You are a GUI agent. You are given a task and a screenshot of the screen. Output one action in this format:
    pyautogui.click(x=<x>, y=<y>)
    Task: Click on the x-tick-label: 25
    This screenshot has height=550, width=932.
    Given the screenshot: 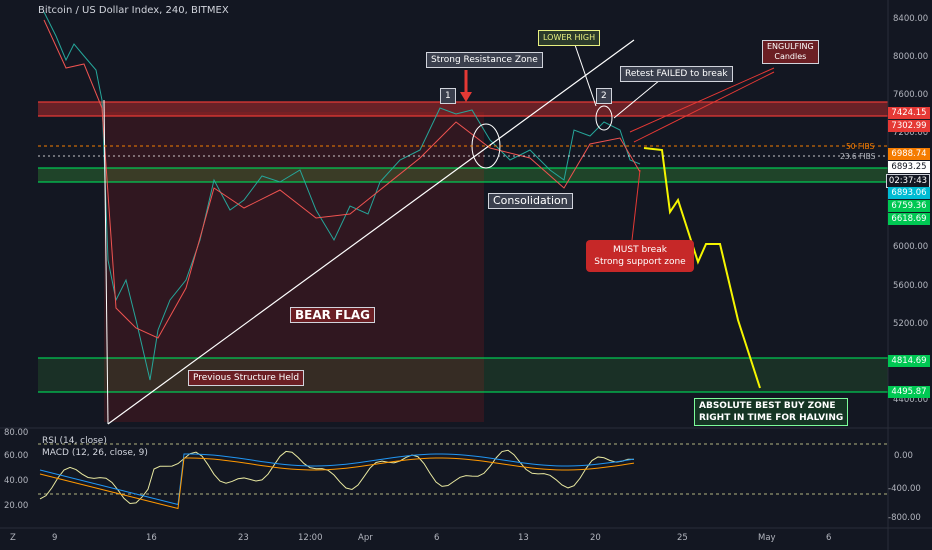 What is the action you would take?
    pyautogui.click(x=682, y=538)
    